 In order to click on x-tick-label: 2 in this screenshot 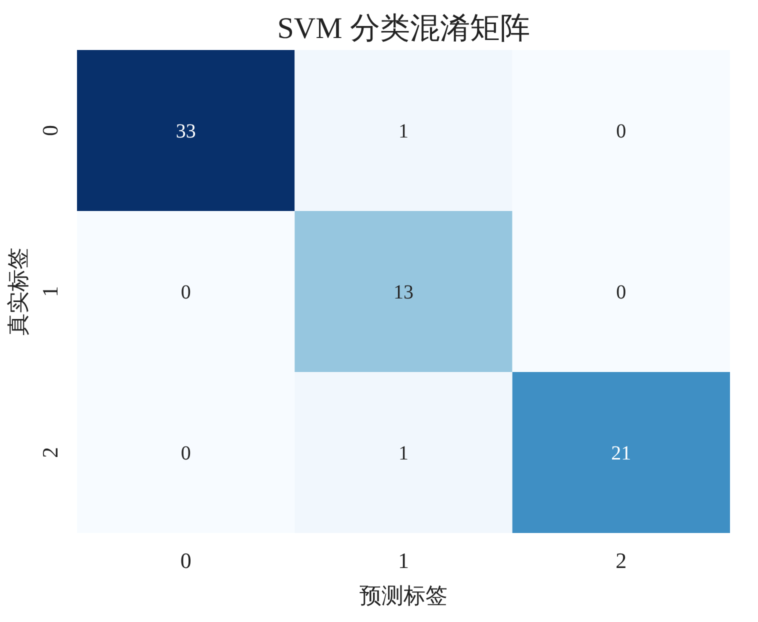, I will do `click(621, 560)`.